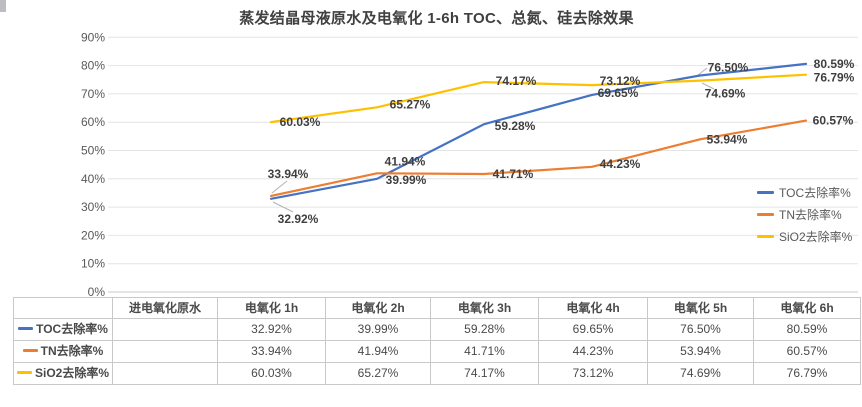  I want to click on table-cell: 60.57%, so click(807, 351).